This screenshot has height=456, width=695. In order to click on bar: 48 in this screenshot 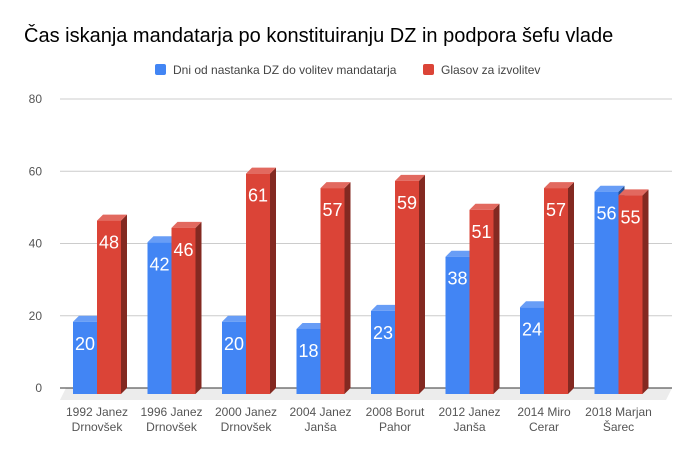, I will do `click(112, 304)`.